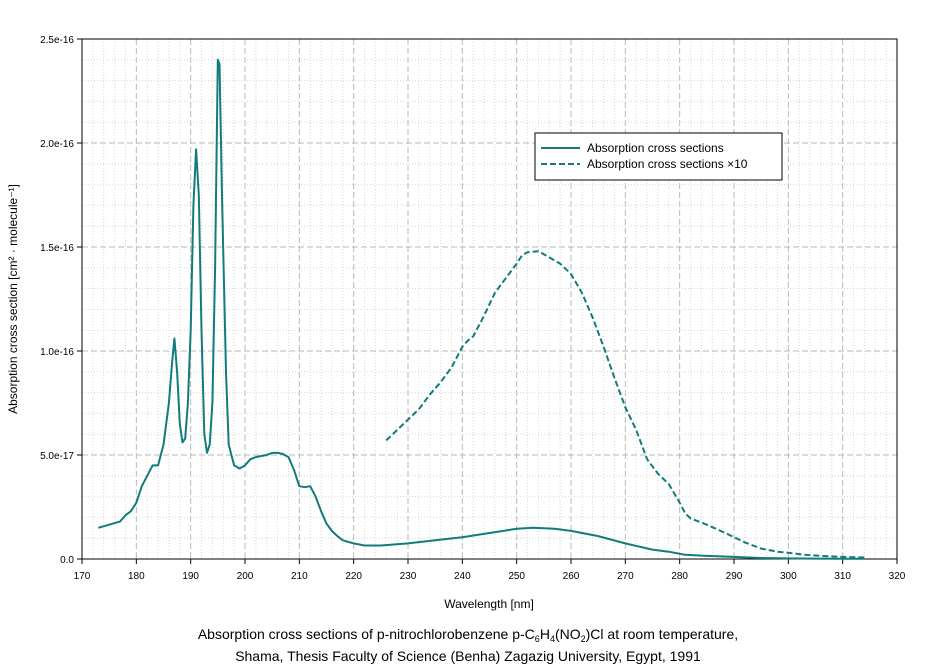 The width and height of the screenshot is (936, 668). Describe the element at coordinates (571, 576) in the screenshot. I see `x-tick-label: 260` at that location.